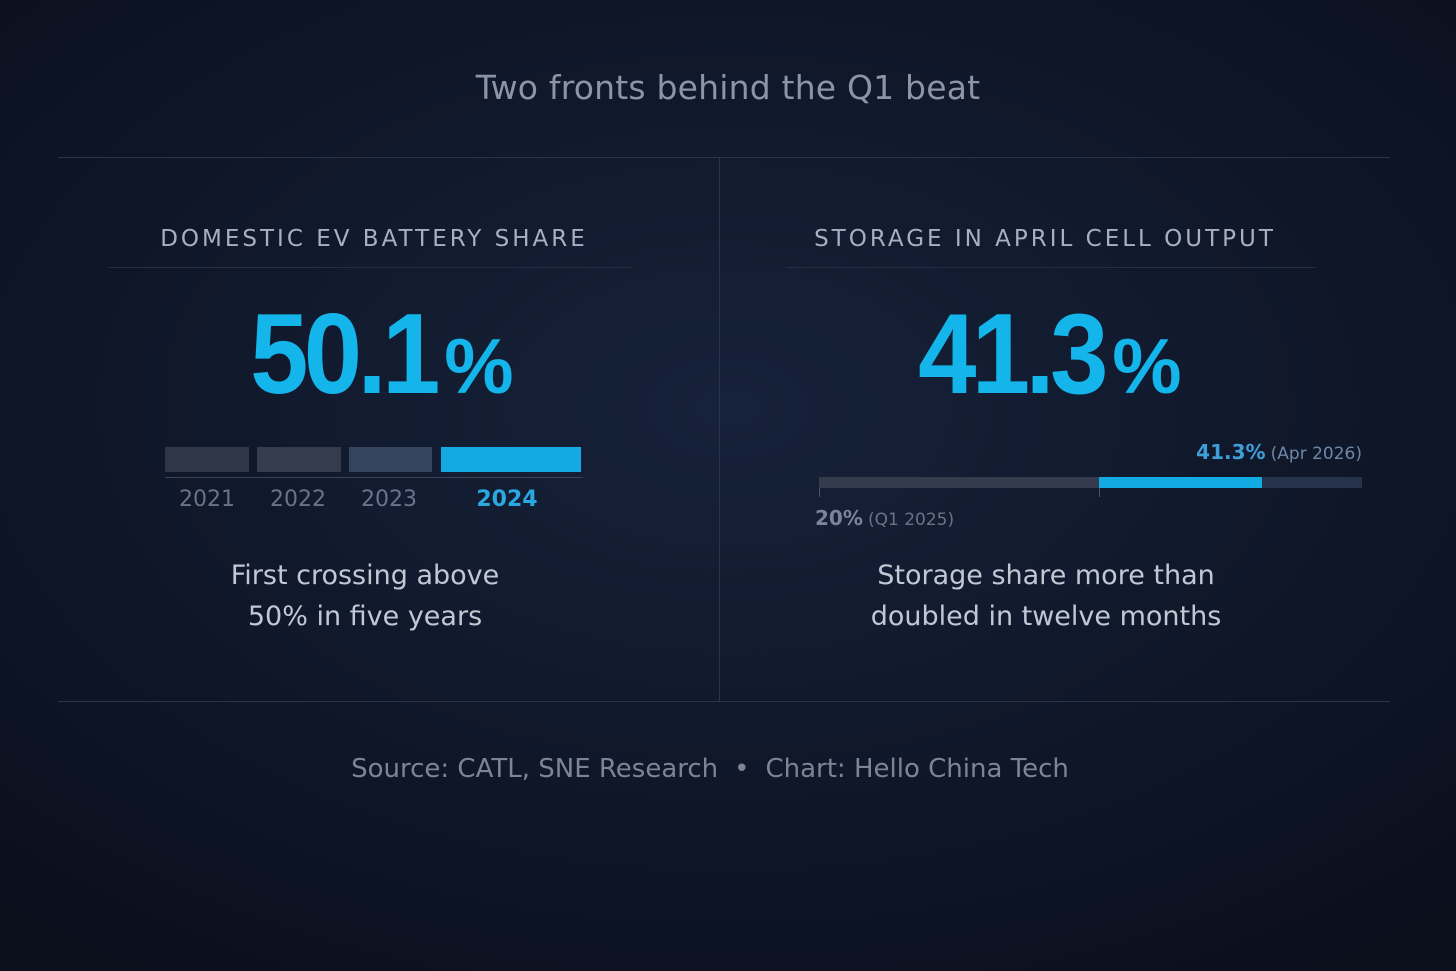  Describe the element at coordinates (1180, 482) in the screenshot. I see `storage-increase-bar` at that location.